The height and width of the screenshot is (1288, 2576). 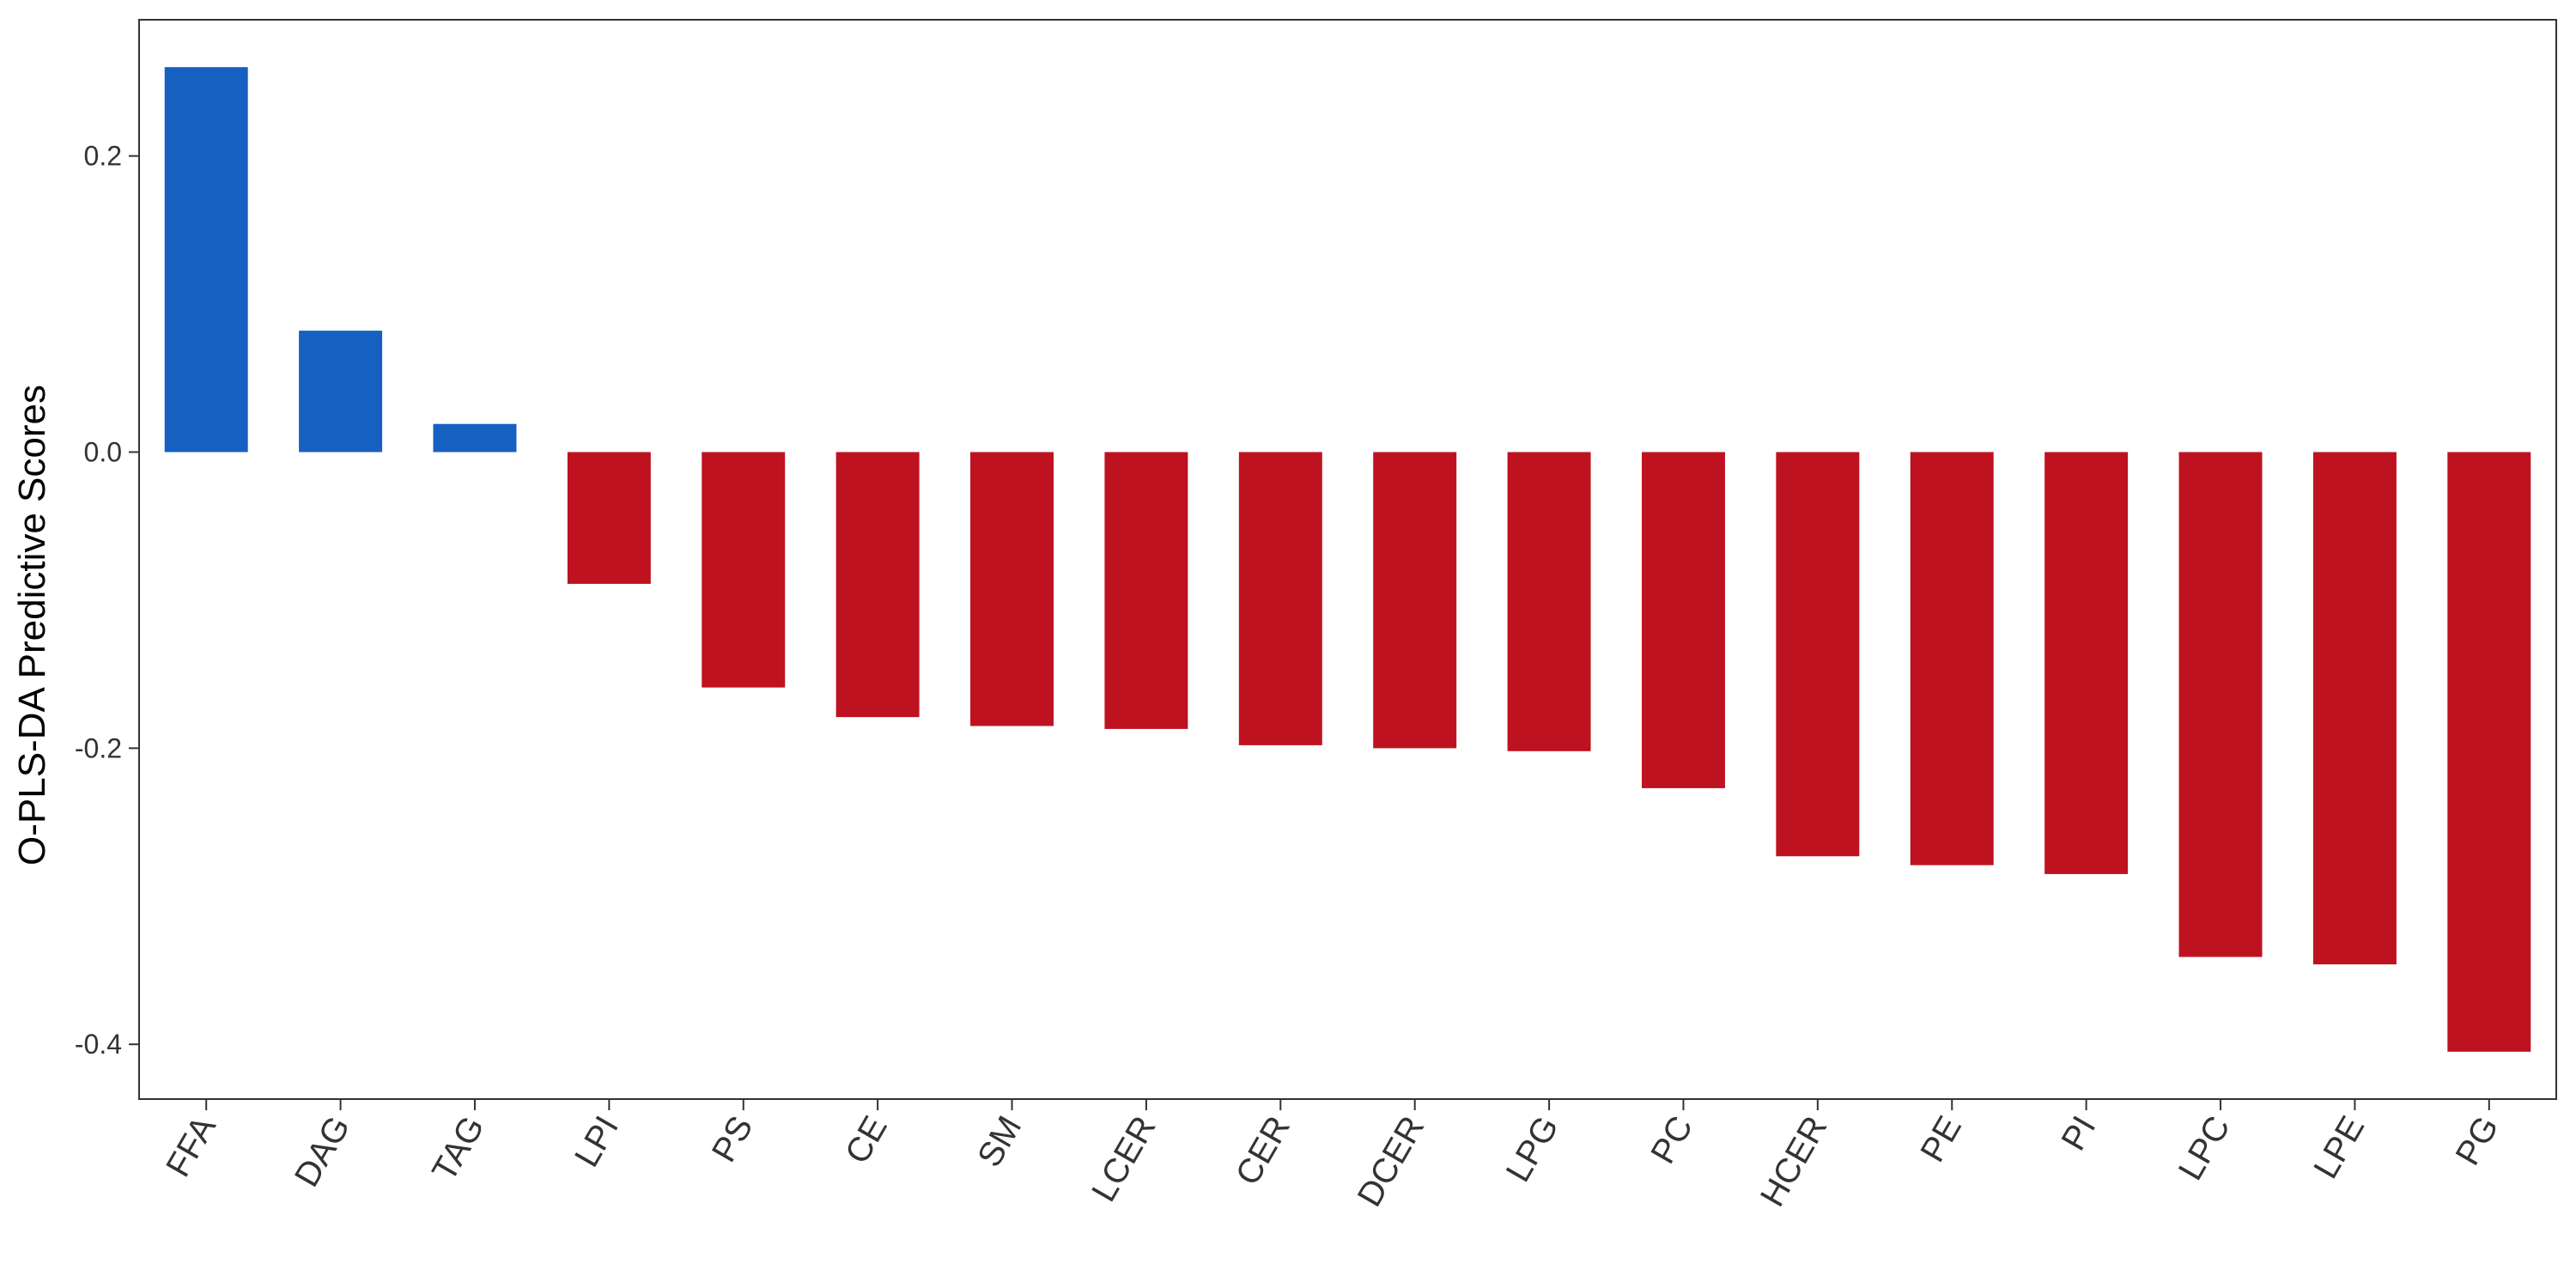 What do you see at coordinates (733, 1140) in the screenshot?
I see `x-tick-label: PS` at bounding box center [733, 1140].